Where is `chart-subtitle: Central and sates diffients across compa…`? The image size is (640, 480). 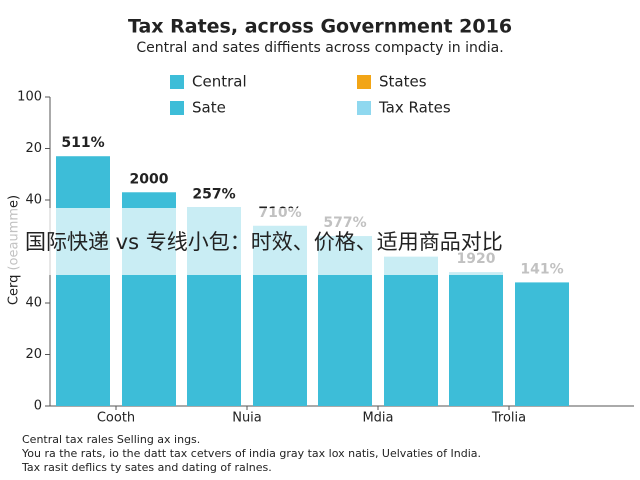
chart-subtitle: Central and sates diffients across compa… is located at coordinates (319, 48).